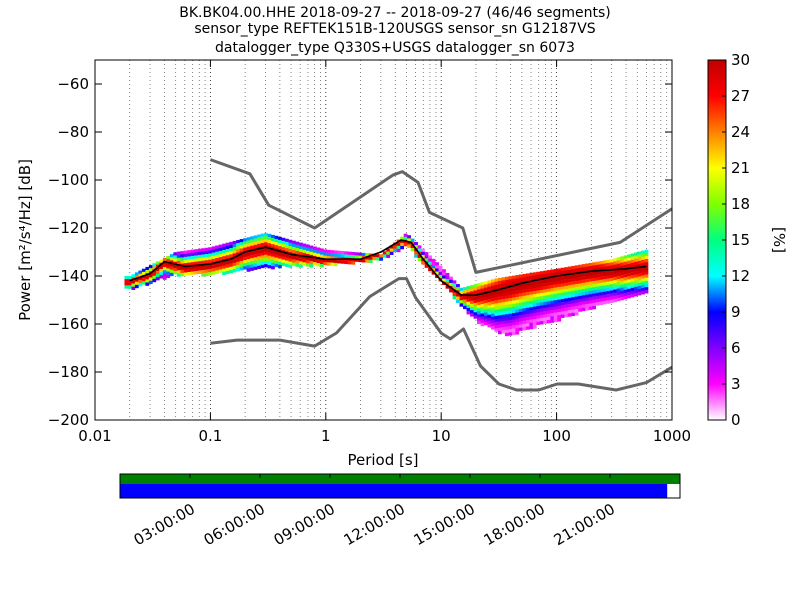 This screenshot has height=600, width=800. Describe the element at coordinates (740, 204) in the screenshot. I see `colorbar-tick-label: 18` at that location.